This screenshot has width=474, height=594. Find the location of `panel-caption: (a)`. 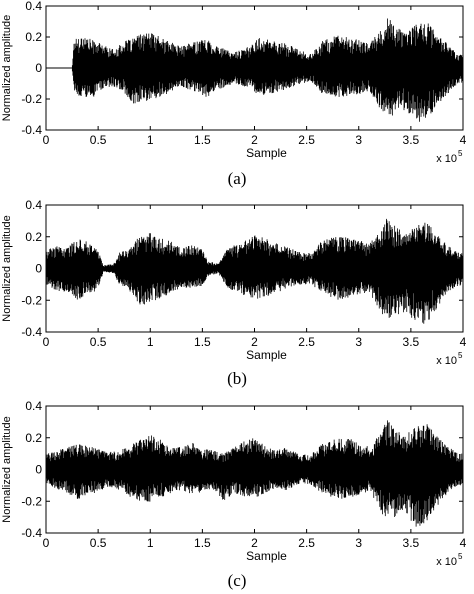

panel-caption: (a) is located at coordinates (237, 178).